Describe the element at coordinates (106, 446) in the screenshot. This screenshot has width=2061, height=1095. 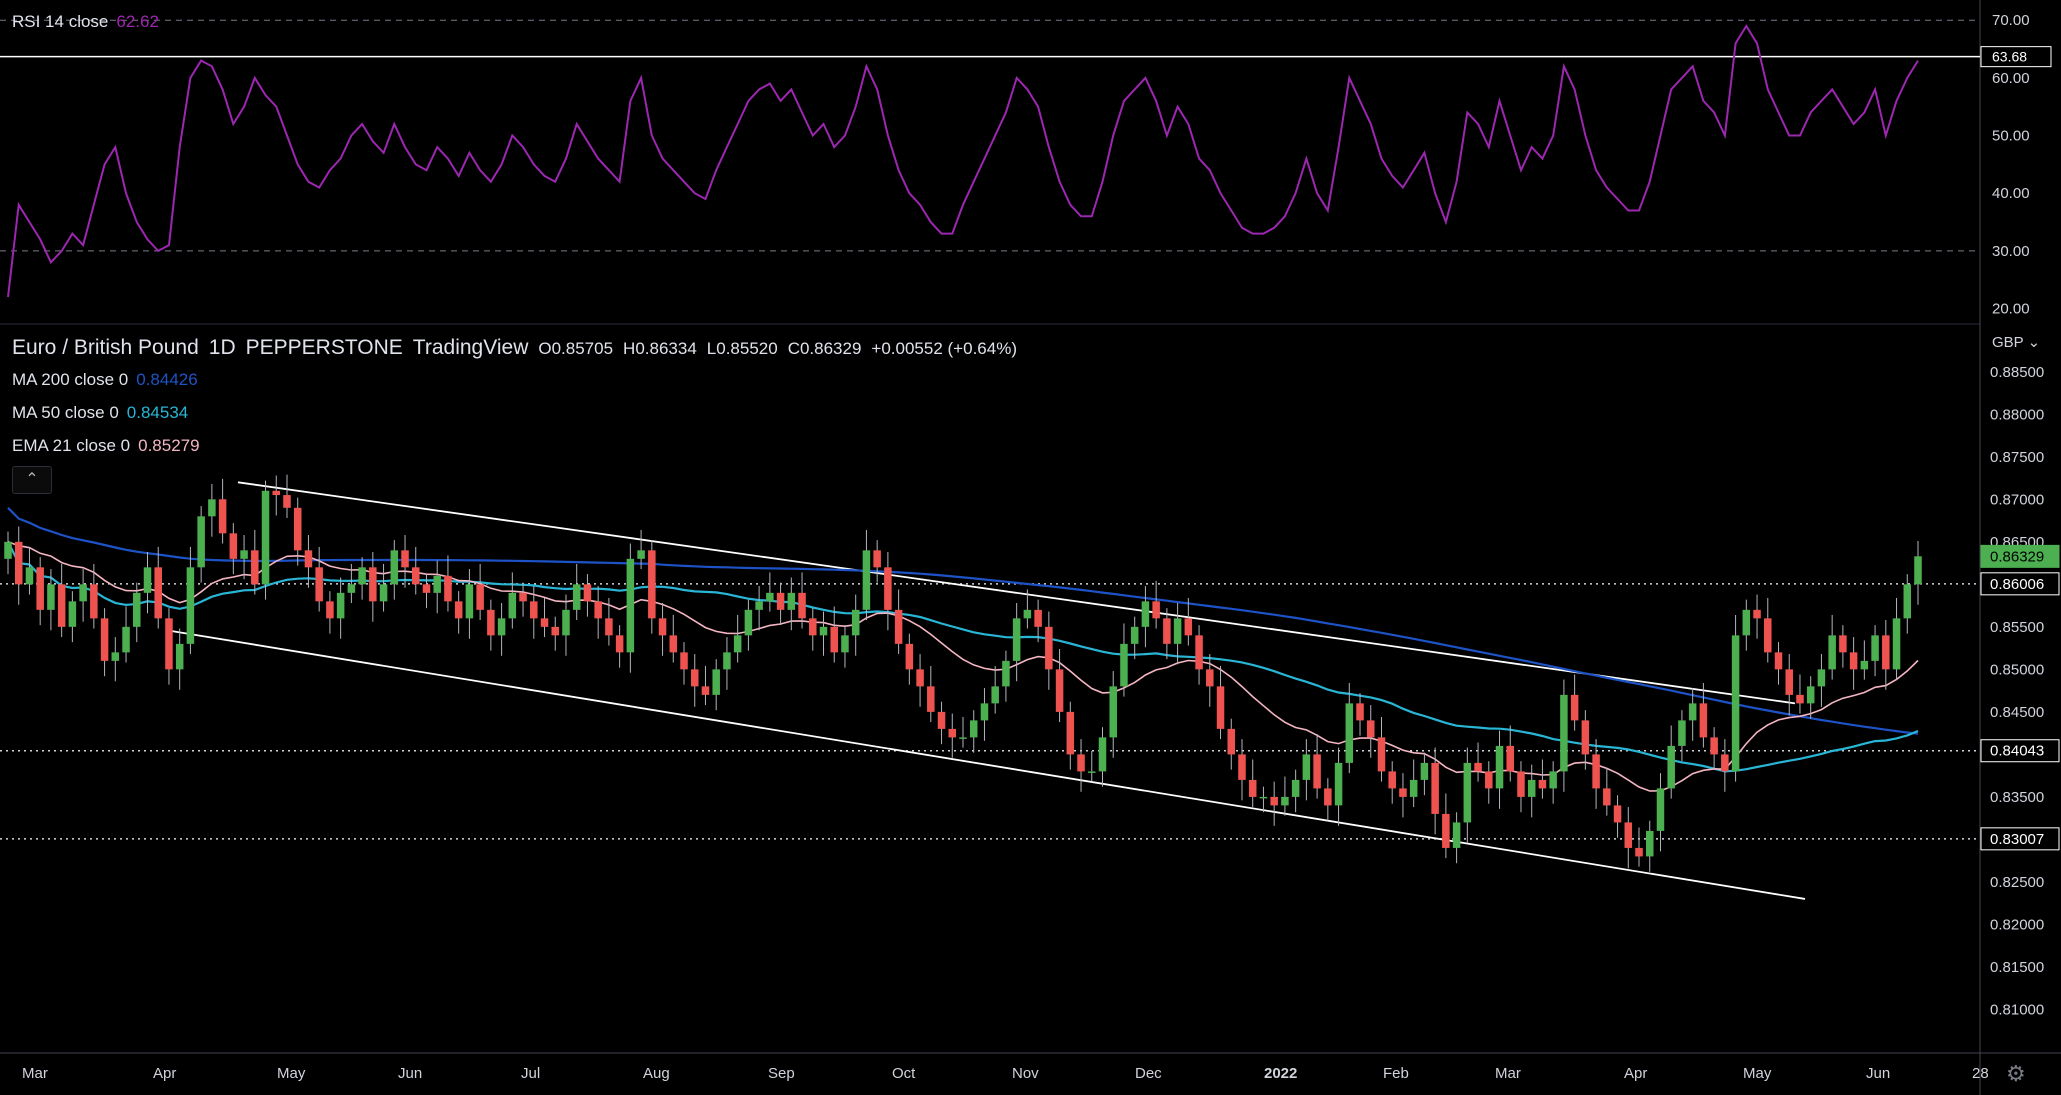
I see `indicator-ema21: EMA 21 close 0 0.85279` at that location.